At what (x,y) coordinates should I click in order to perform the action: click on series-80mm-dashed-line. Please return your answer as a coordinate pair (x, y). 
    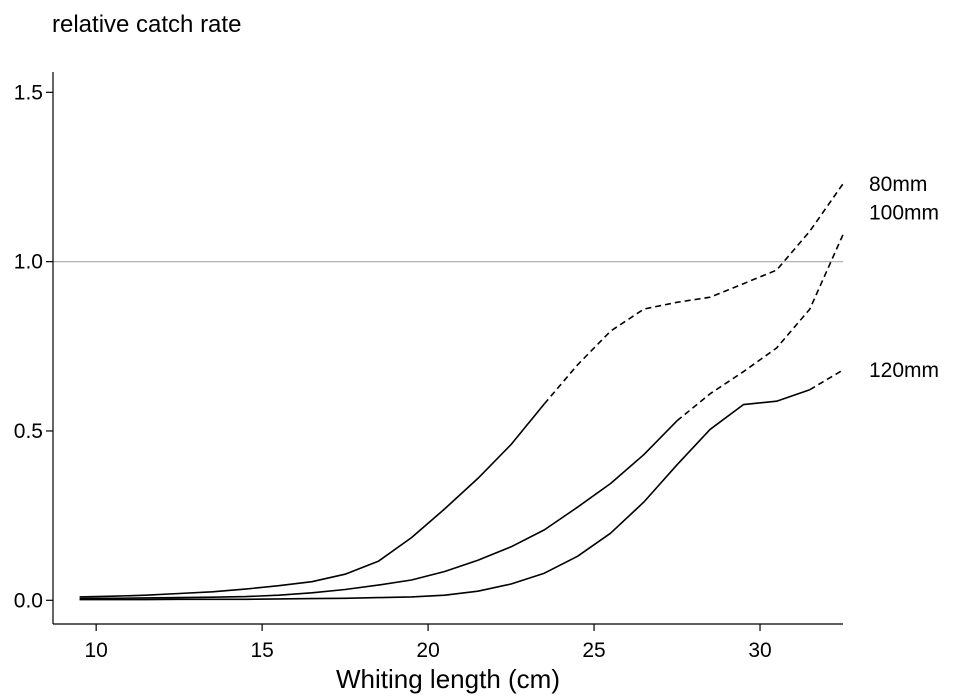
    Looking at the image, I should click on (693, 294).